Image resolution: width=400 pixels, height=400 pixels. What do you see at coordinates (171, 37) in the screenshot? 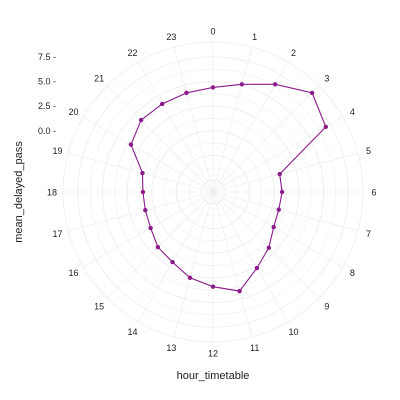
I see `x-tick-label: 23` at bounding box center [171, 37].